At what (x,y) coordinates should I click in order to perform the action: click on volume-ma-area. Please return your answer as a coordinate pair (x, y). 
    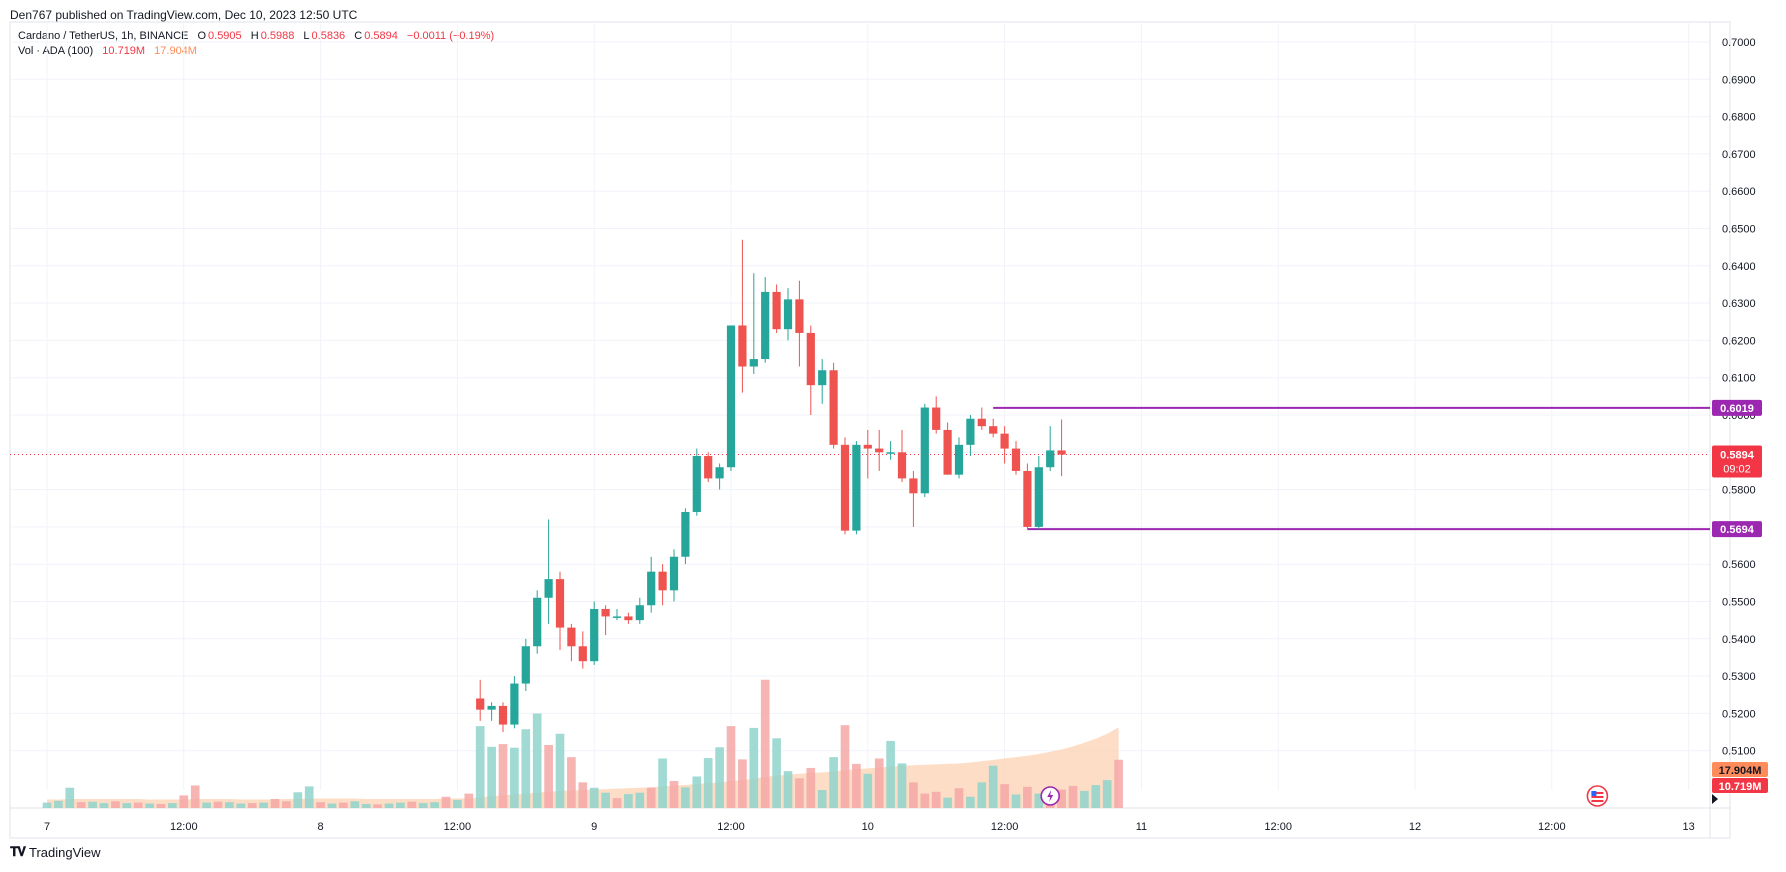
    Looking at the image, I should click on (583, 767).